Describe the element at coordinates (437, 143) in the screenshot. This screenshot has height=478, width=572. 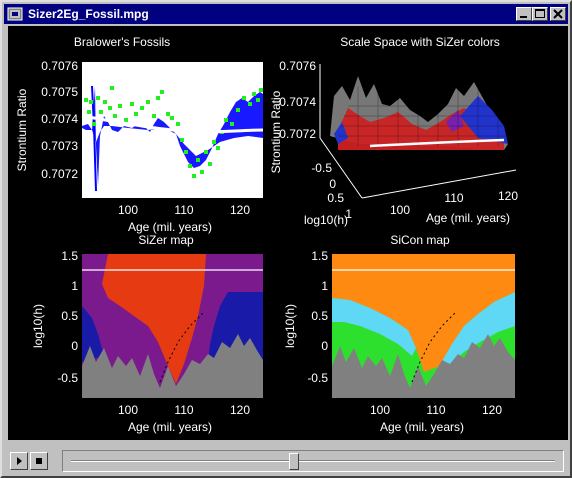
I see `scalespace-smooth-curve` at that location.